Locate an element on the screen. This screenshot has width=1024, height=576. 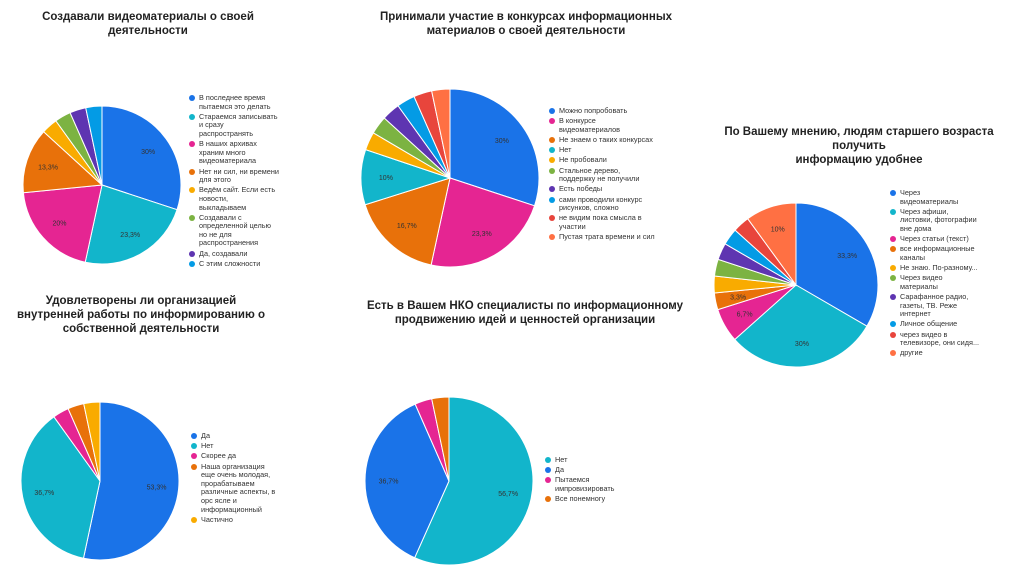
pie-chart: 53,3% 36,7% is located at coordinates (100, 481).